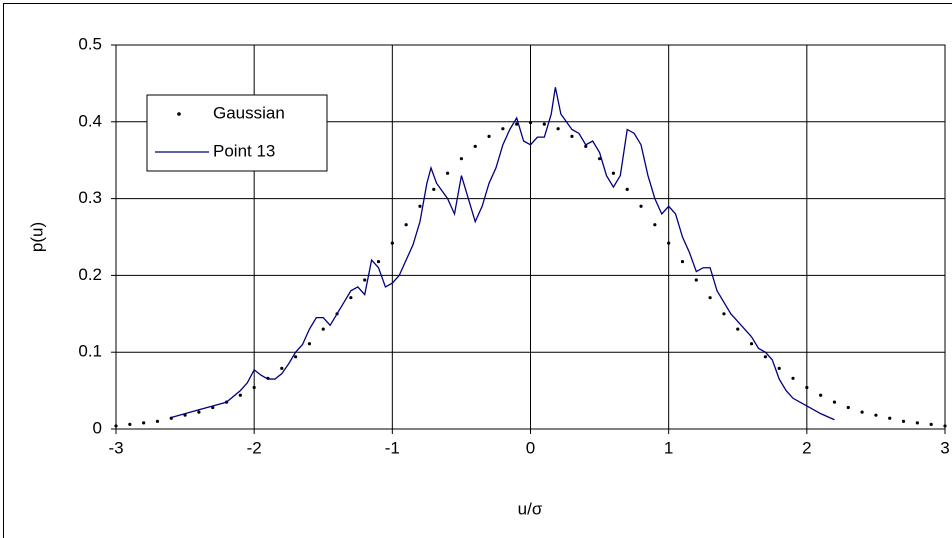 This screenshot has width=952, height=538. I want to click on legend-label: Point 13, so click(244, 150).